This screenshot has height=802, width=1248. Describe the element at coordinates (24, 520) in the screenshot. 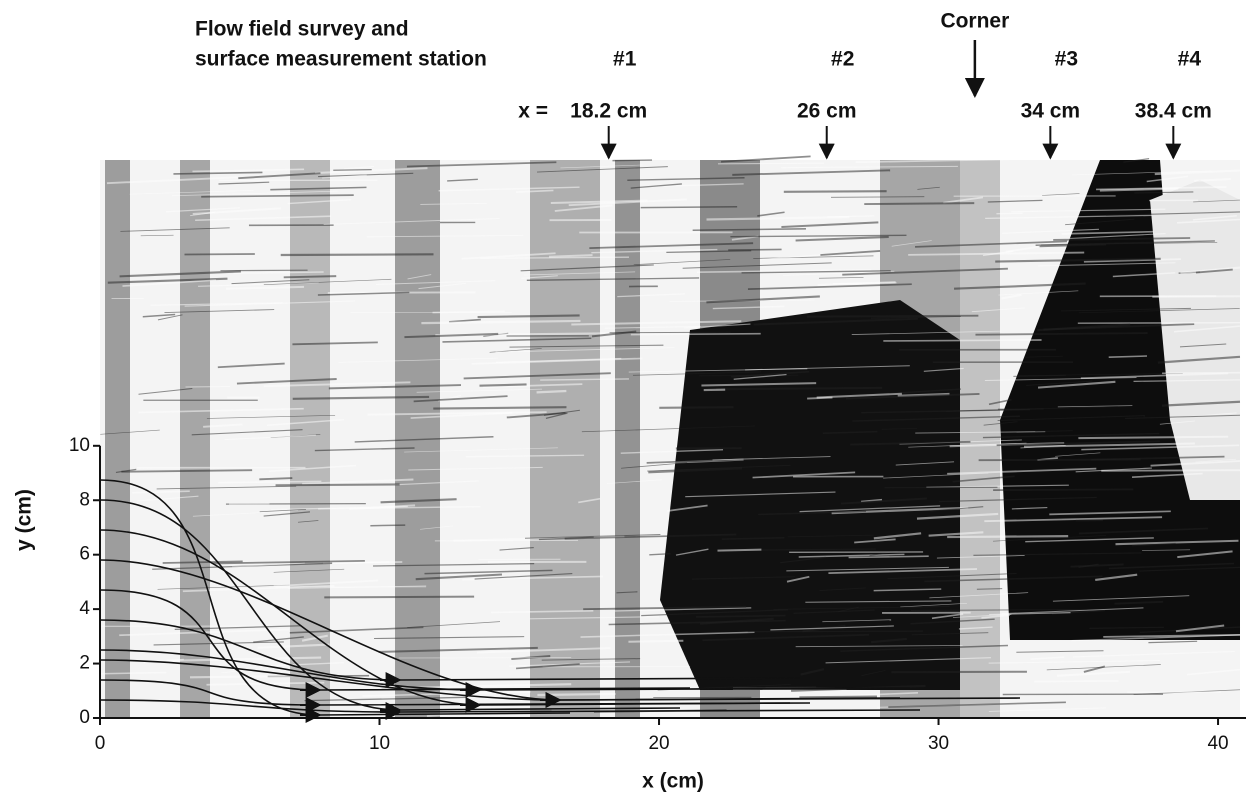

I see `y-axis-label: y (cm)` at that location.